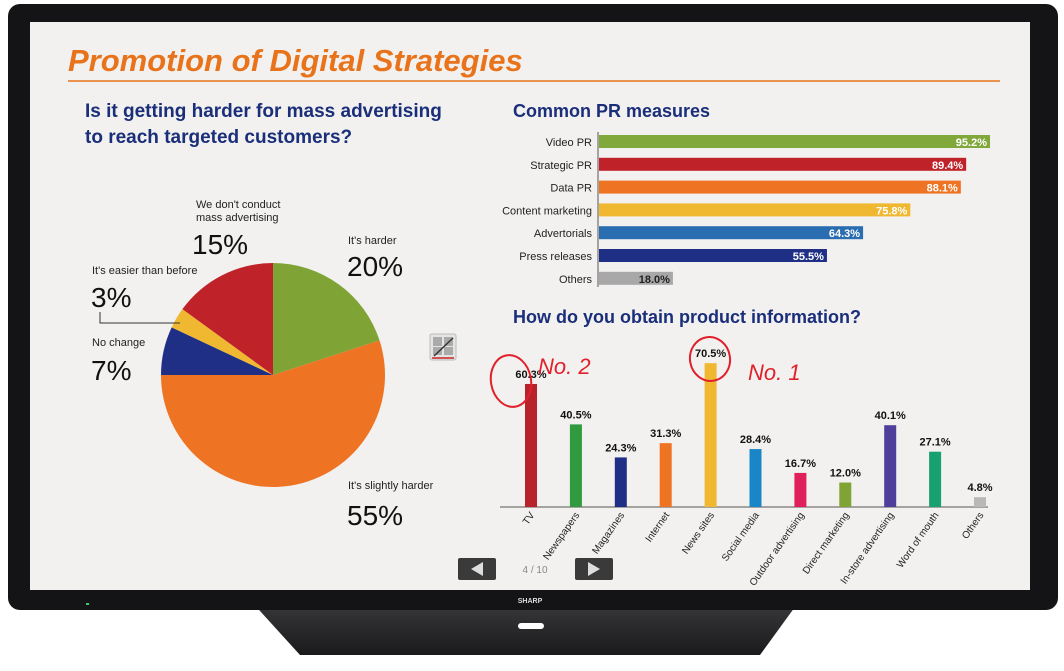 The width and height of the screenshot is (1064, 671). I want to click on stand-indicator, so click(531, 626).